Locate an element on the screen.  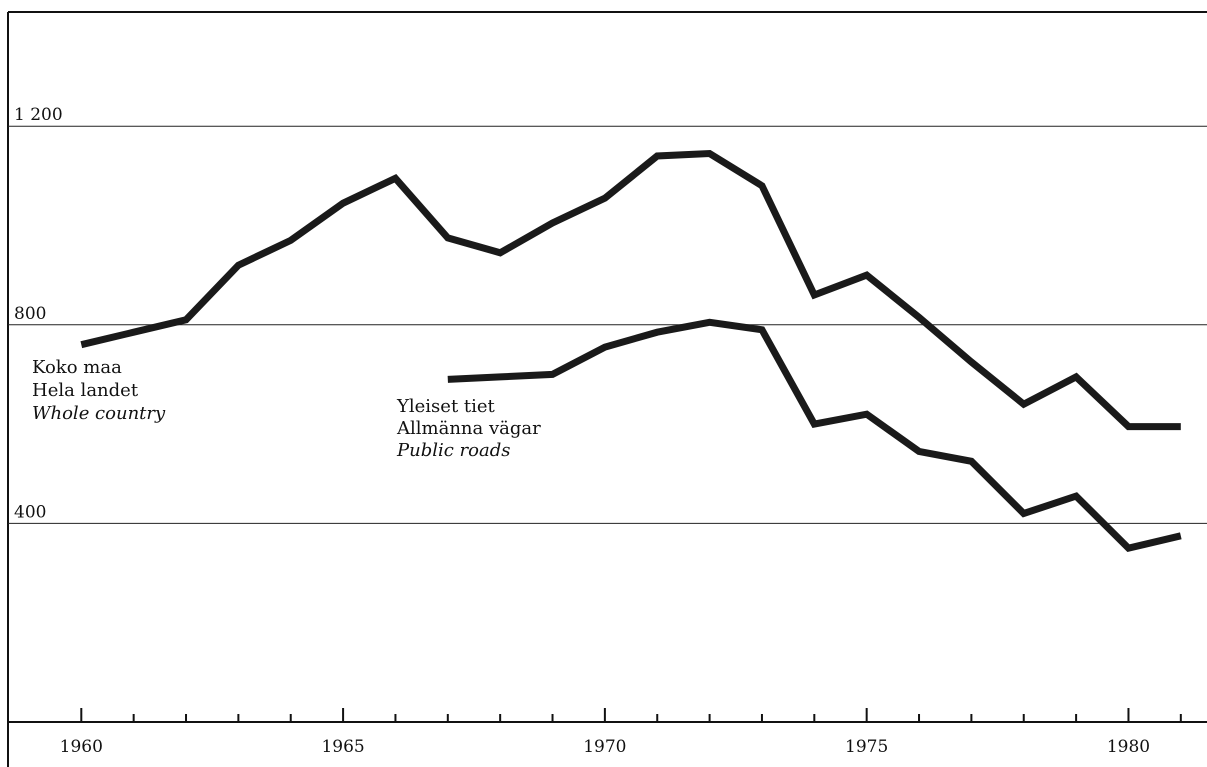
x-tick-label-1960: 1960 is located at coordinates (81, 747).